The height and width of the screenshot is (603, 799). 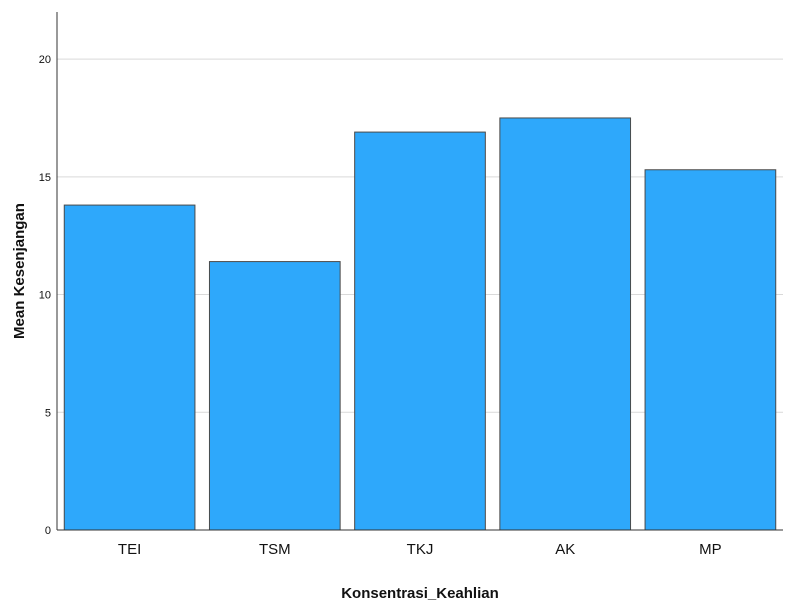 What do you see at coordinates (48, 413) in the screenshot?
I see `y-tick-label: 5` at bounding box center [48, 413].